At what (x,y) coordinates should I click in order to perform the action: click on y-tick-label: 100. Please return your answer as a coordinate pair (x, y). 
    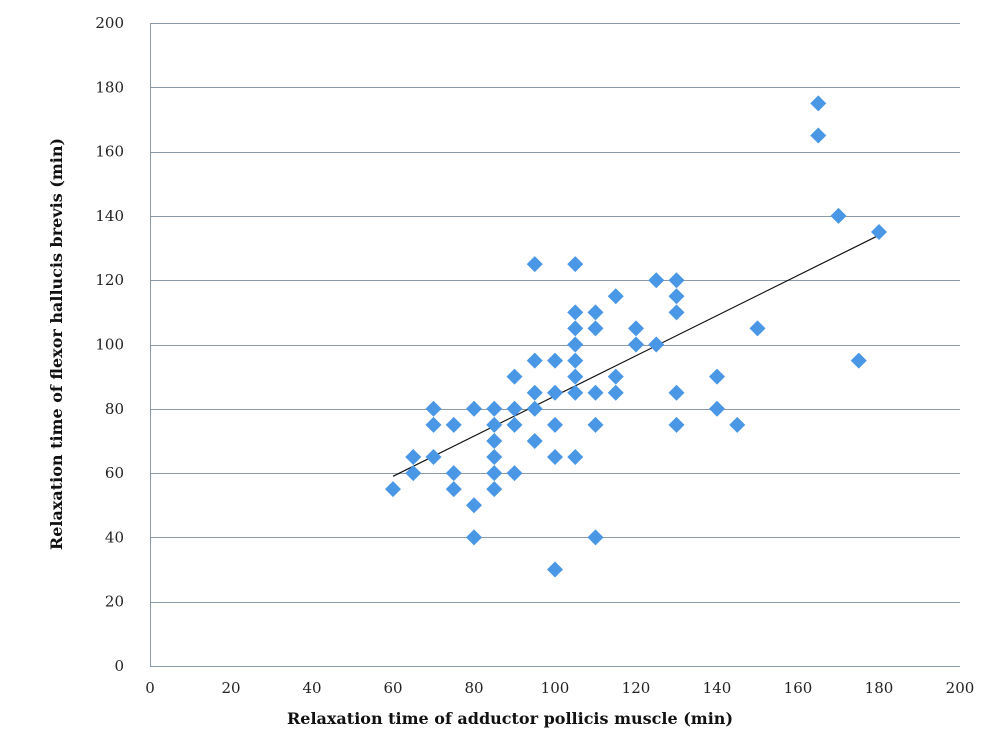
    Looking at the image, I should click on (109, 345).